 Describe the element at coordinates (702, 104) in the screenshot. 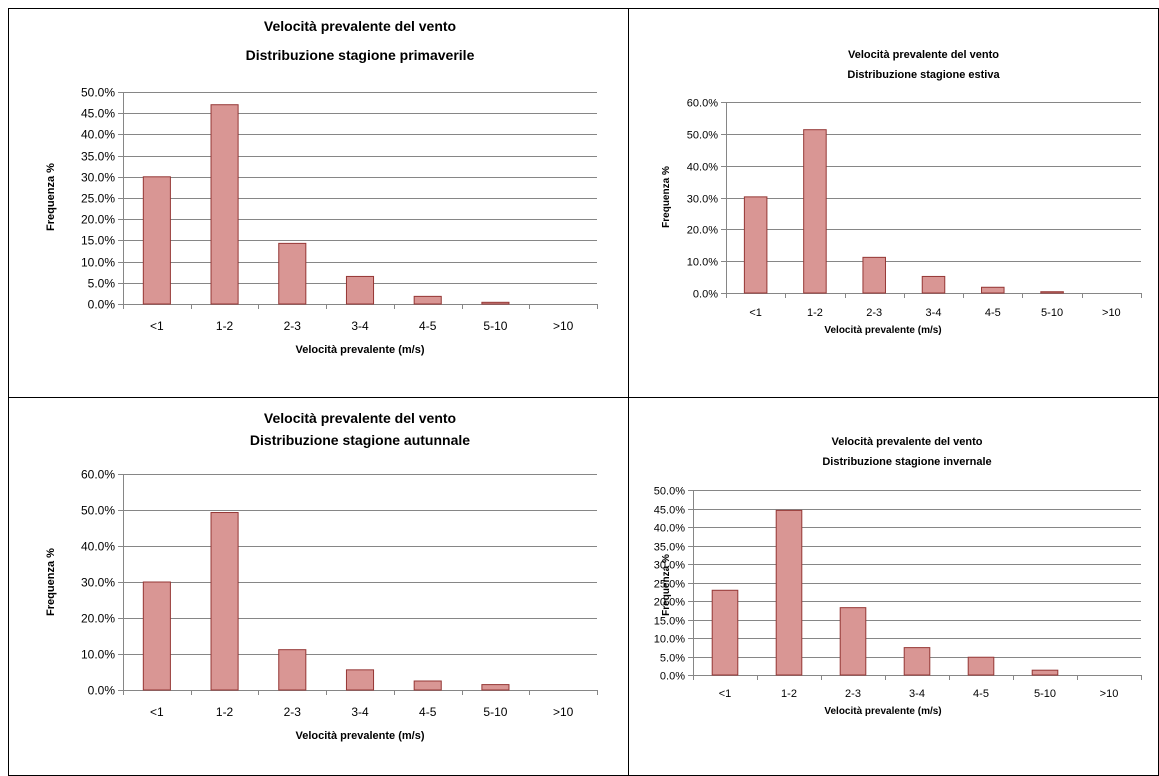

I see `y-tick-label: 60.0%` at that location.